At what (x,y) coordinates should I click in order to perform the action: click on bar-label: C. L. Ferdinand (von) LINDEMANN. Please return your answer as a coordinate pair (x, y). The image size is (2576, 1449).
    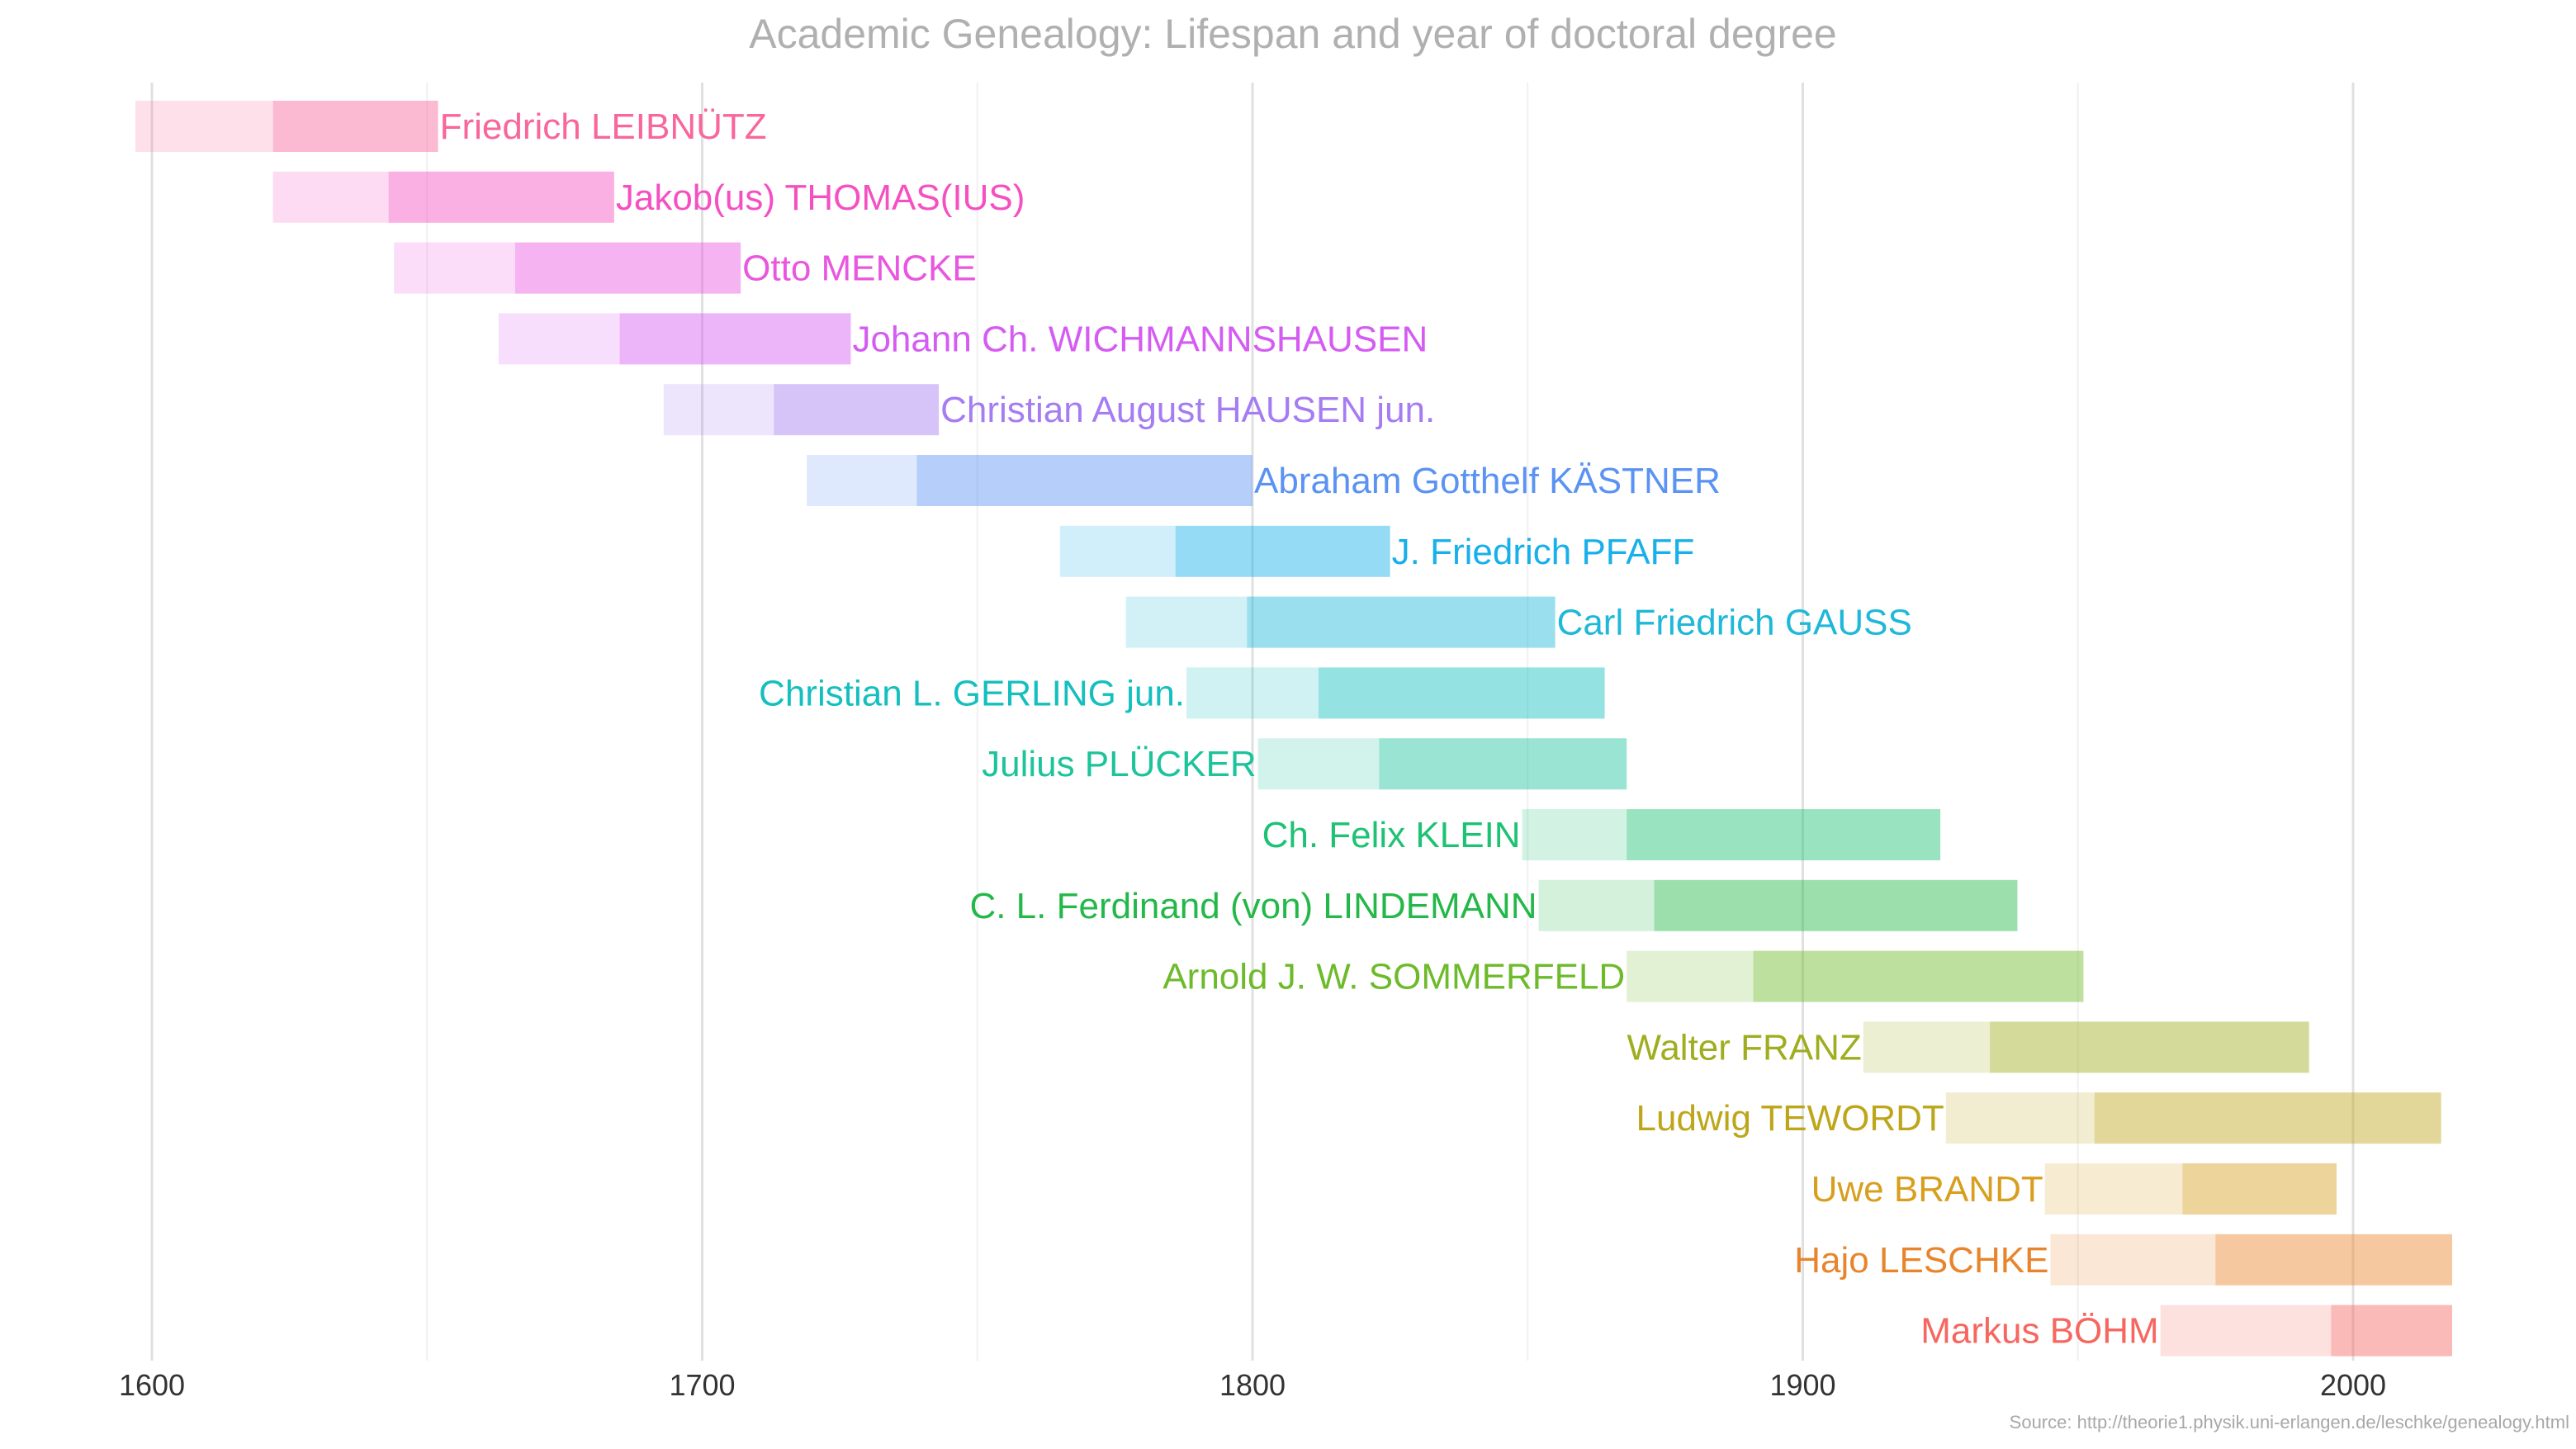
    Looking at the image, I should click on (1253, 906).